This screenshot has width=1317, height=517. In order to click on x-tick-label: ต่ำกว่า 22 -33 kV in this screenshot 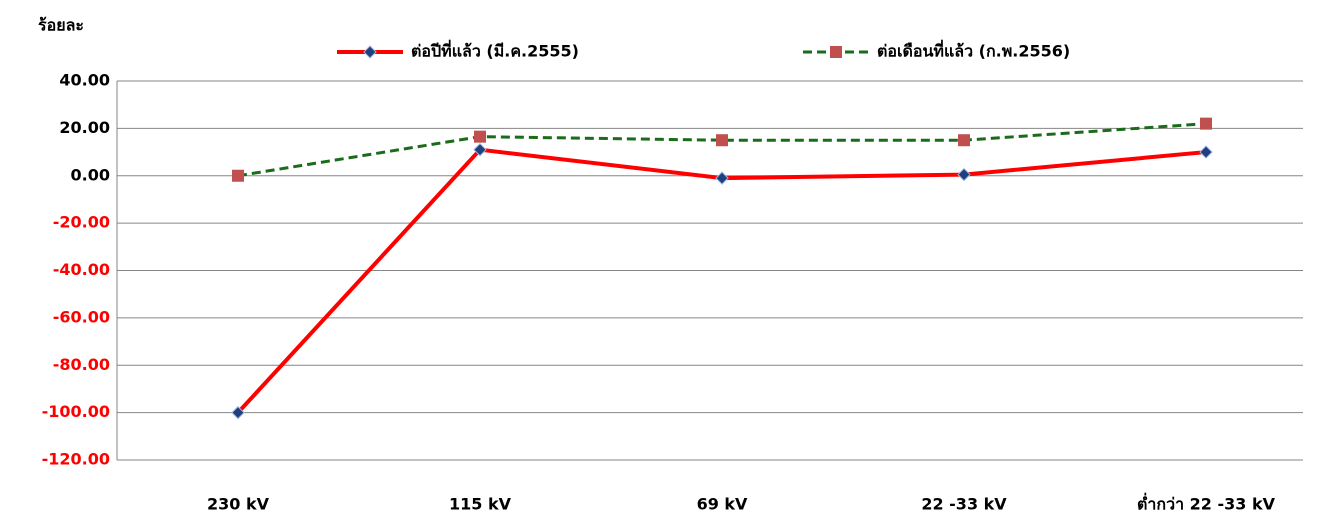, I will do `click(1206, 503)`.